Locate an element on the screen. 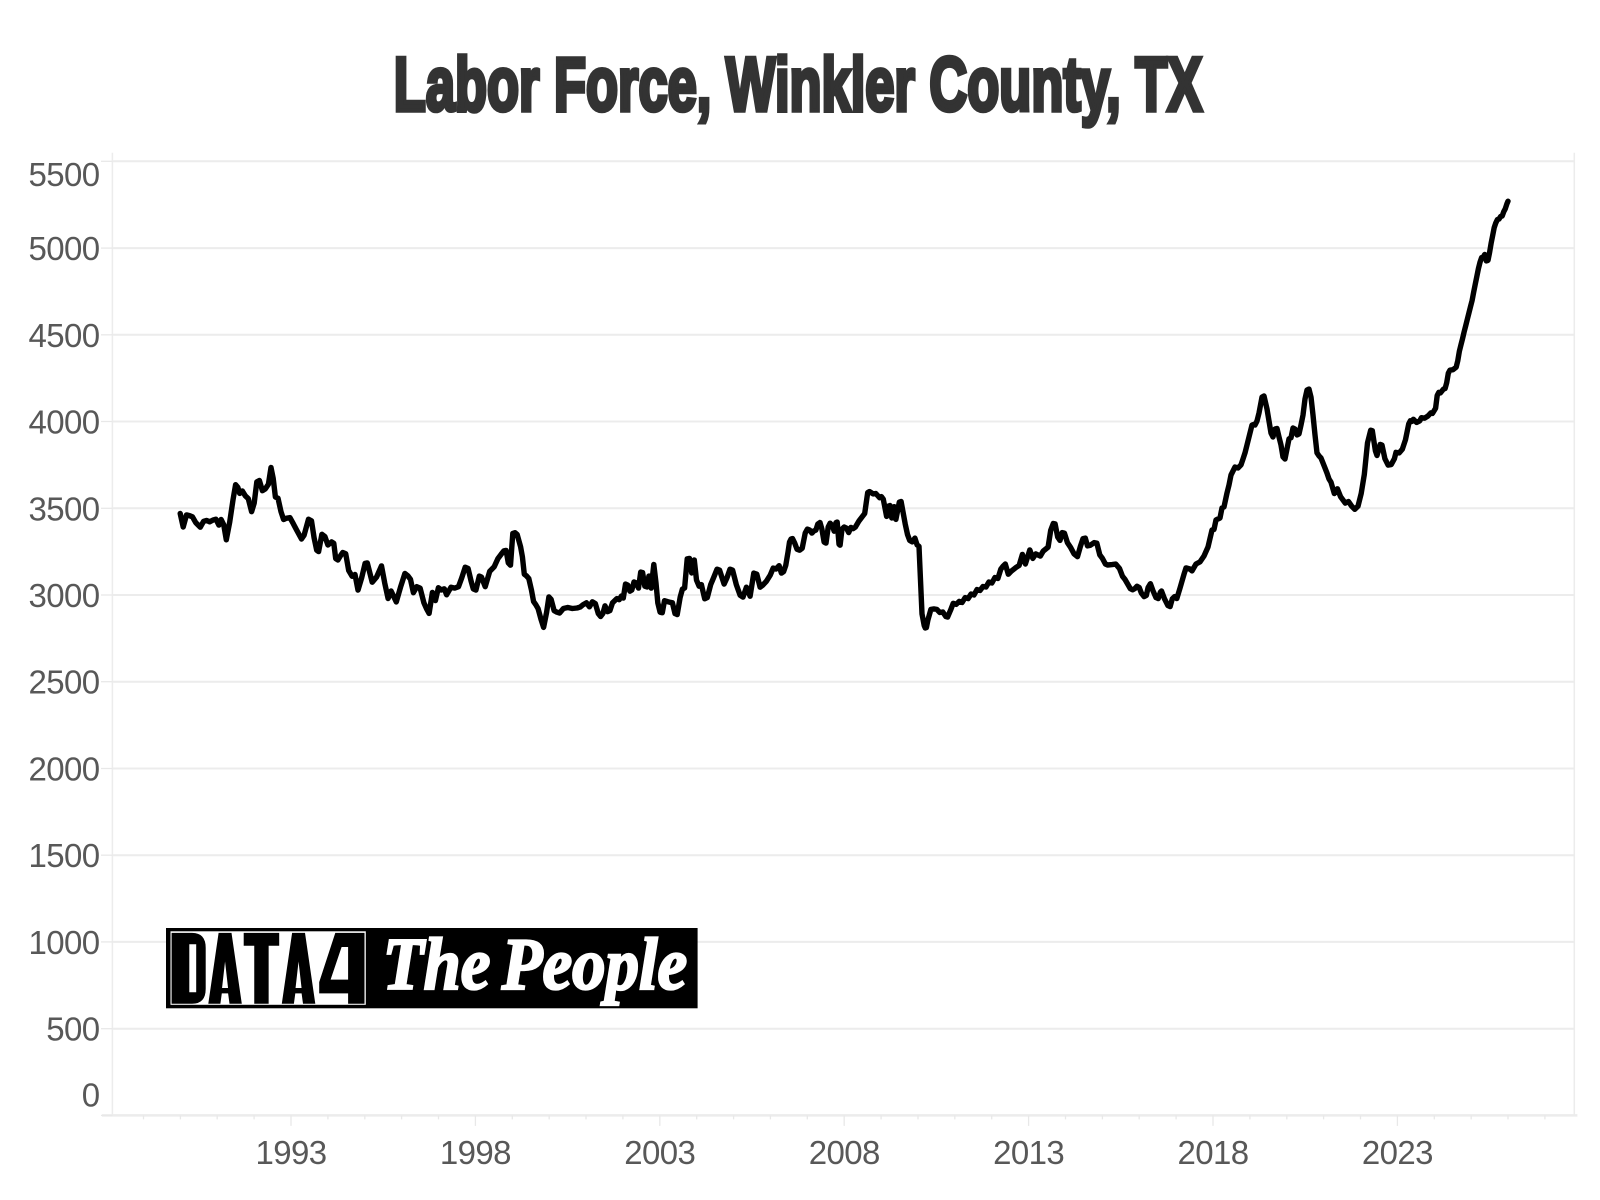  svg-text: 3000 is located at coordinates (63, 595).